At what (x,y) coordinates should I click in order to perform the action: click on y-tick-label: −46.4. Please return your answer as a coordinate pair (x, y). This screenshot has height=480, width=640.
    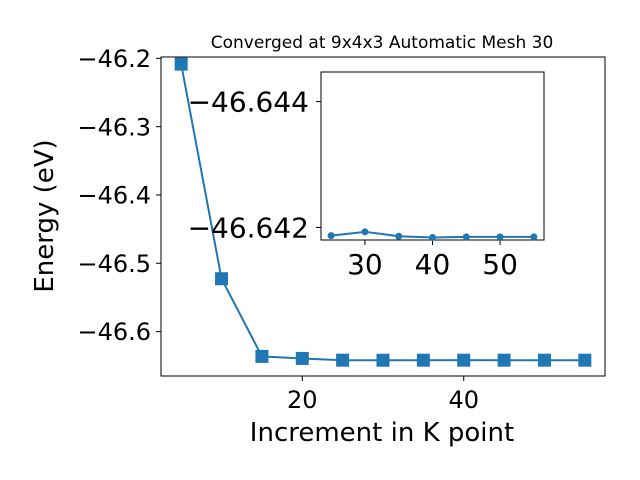
    Looking at the image, I should click on (114, 196).